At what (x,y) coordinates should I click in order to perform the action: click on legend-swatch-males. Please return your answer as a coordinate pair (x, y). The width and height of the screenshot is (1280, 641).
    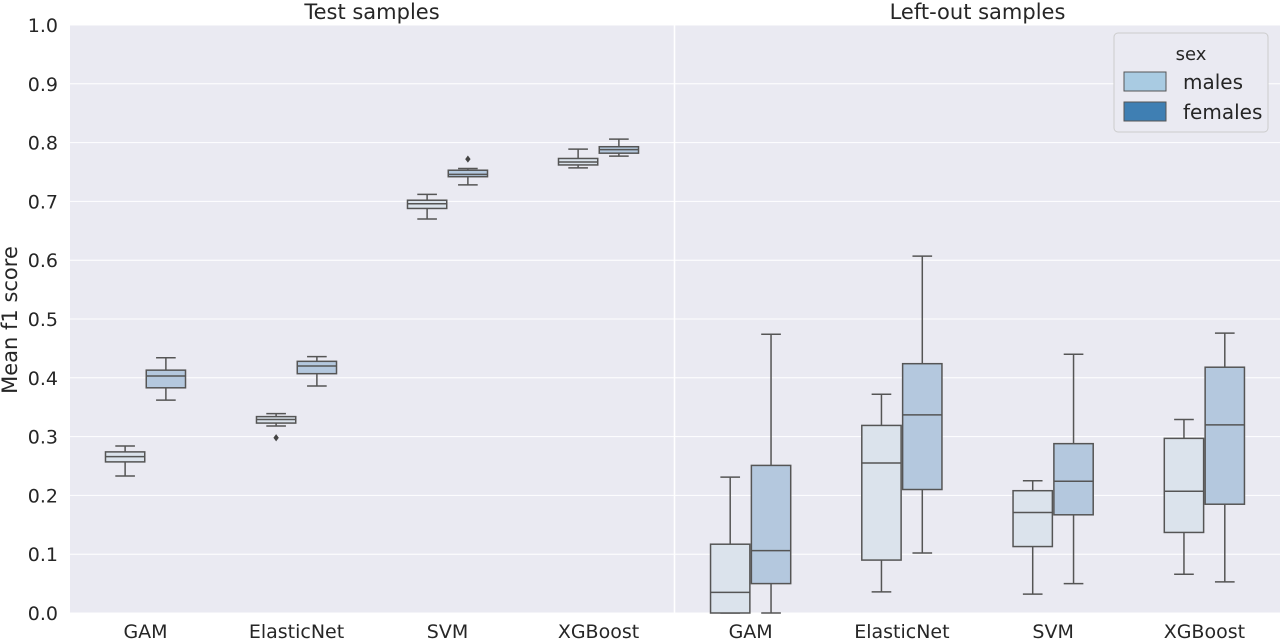
    Looking at the image, I should click on (1145, 81).